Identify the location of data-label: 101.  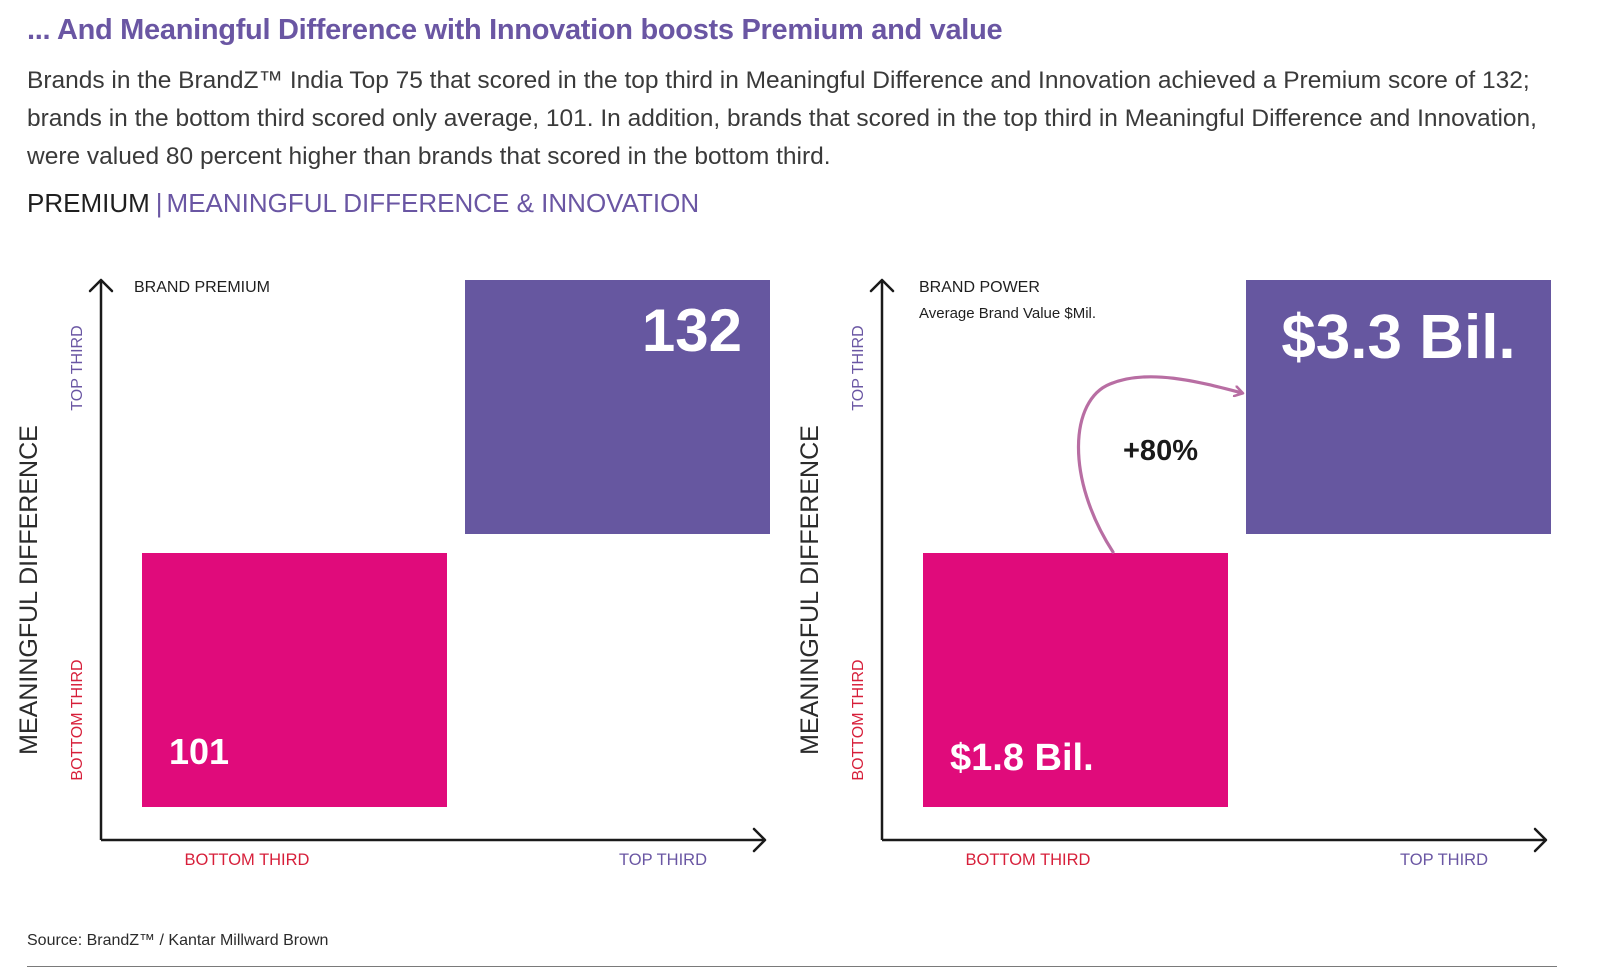
(199, 751).